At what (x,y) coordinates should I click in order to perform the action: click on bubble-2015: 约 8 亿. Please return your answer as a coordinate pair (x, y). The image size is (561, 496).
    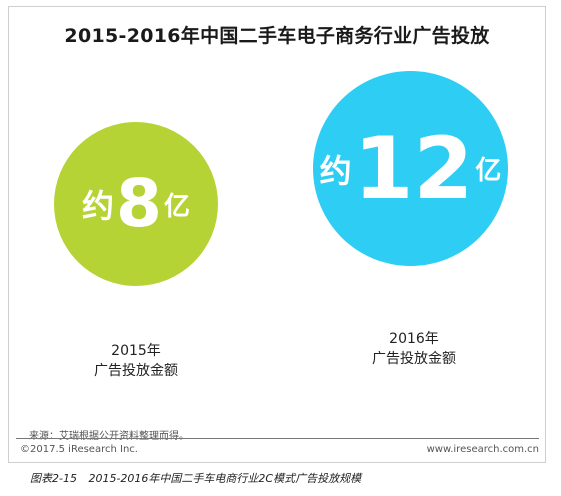
    Looking at the image, I should click on (136, 204).